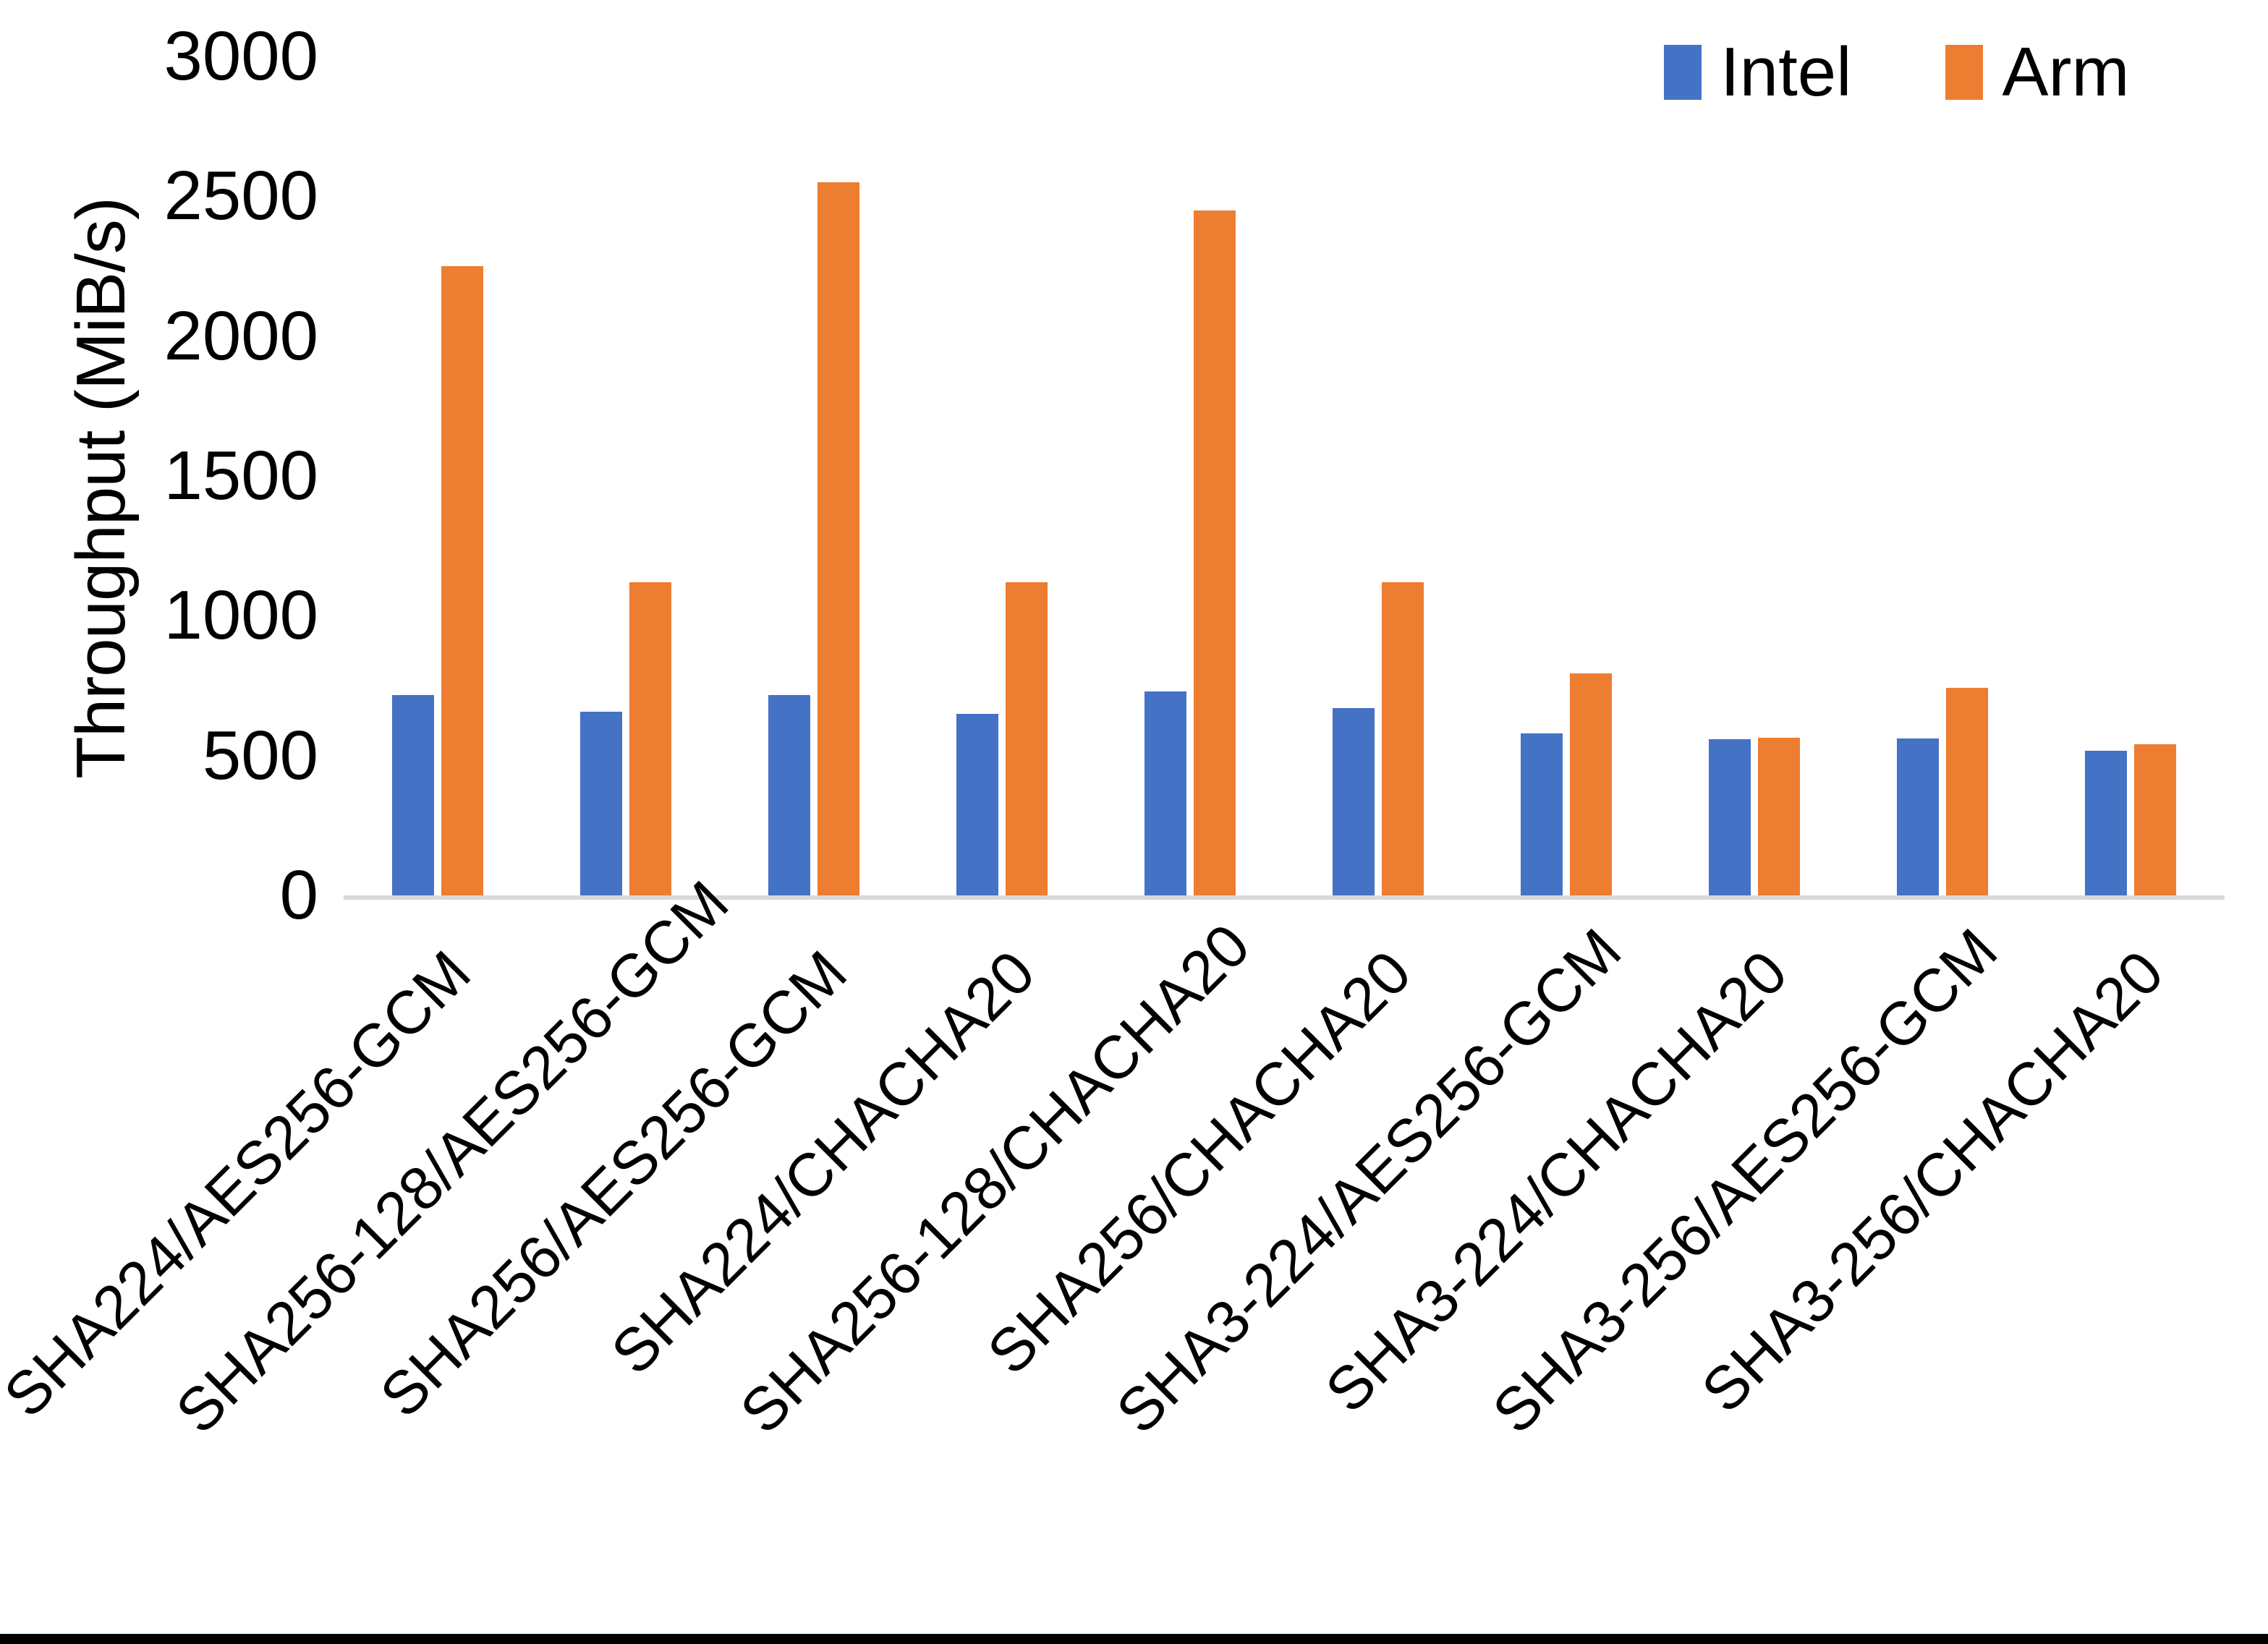  Describe the element at coordinates (2066, 72) in the screenshot. I see `legend-label: Arm` at that location.